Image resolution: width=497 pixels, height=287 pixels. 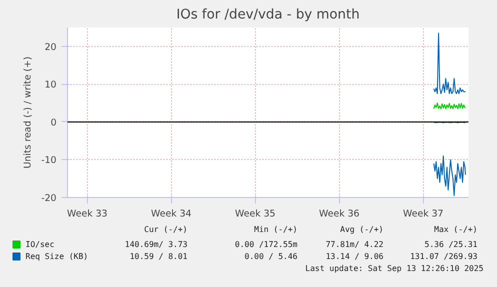 I want to click on legend-label: Req Size (KB), so click(x=57, y=256).